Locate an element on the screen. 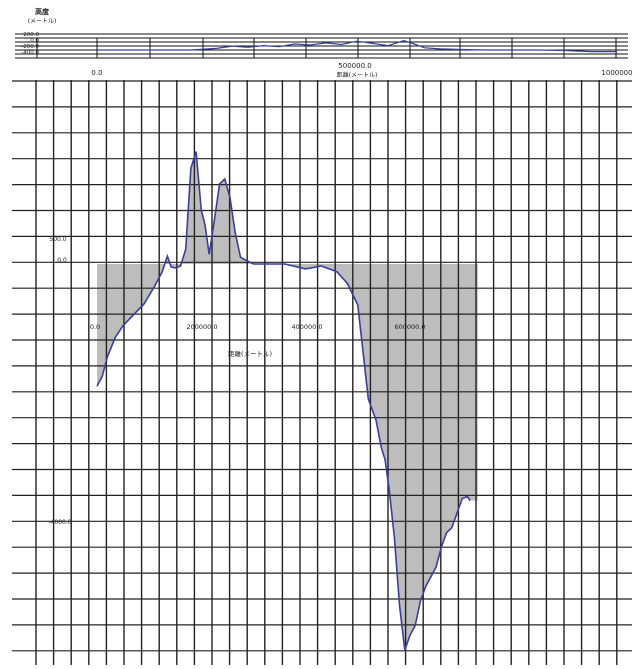 The height and width of the screenshot is (669, 644). overview-y-tick-label: 0.0 is located at coordinates (34, 41).